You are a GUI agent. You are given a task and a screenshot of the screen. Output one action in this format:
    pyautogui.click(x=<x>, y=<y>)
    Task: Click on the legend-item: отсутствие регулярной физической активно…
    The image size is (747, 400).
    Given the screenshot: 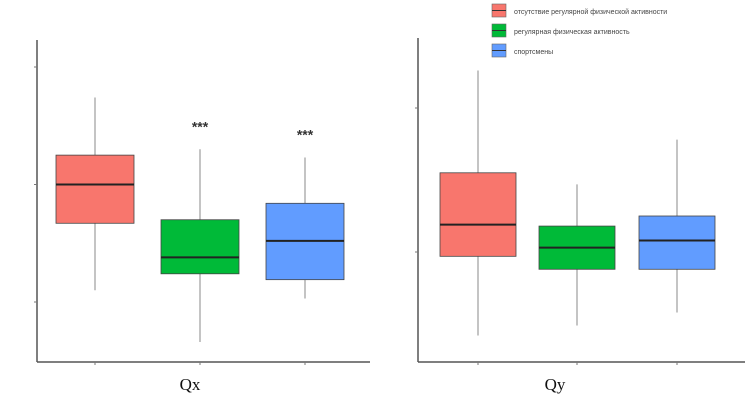 What is the action you would take?
    pyautogui.click(x=579, y=10)
    